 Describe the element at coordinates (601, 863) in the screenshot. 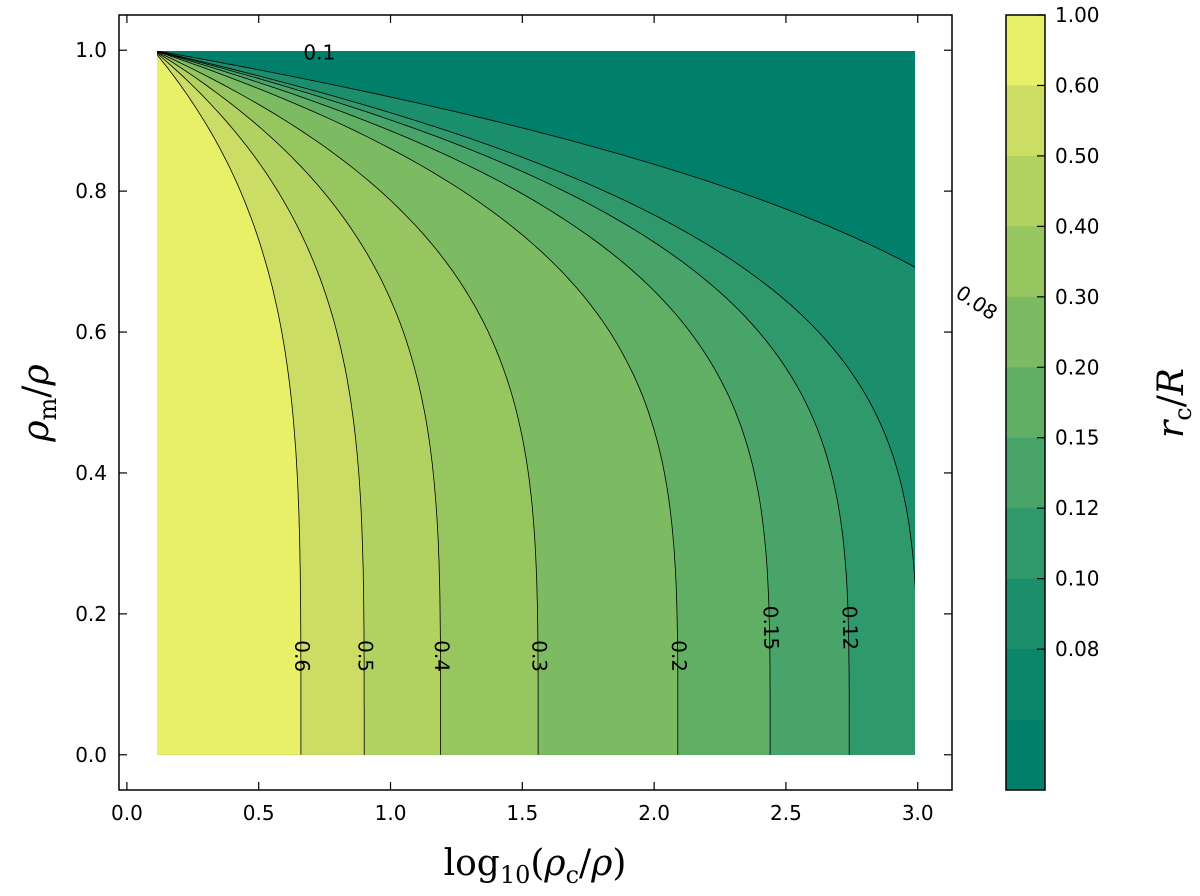

I see `x-axis-label-rho: ρ` at that location.